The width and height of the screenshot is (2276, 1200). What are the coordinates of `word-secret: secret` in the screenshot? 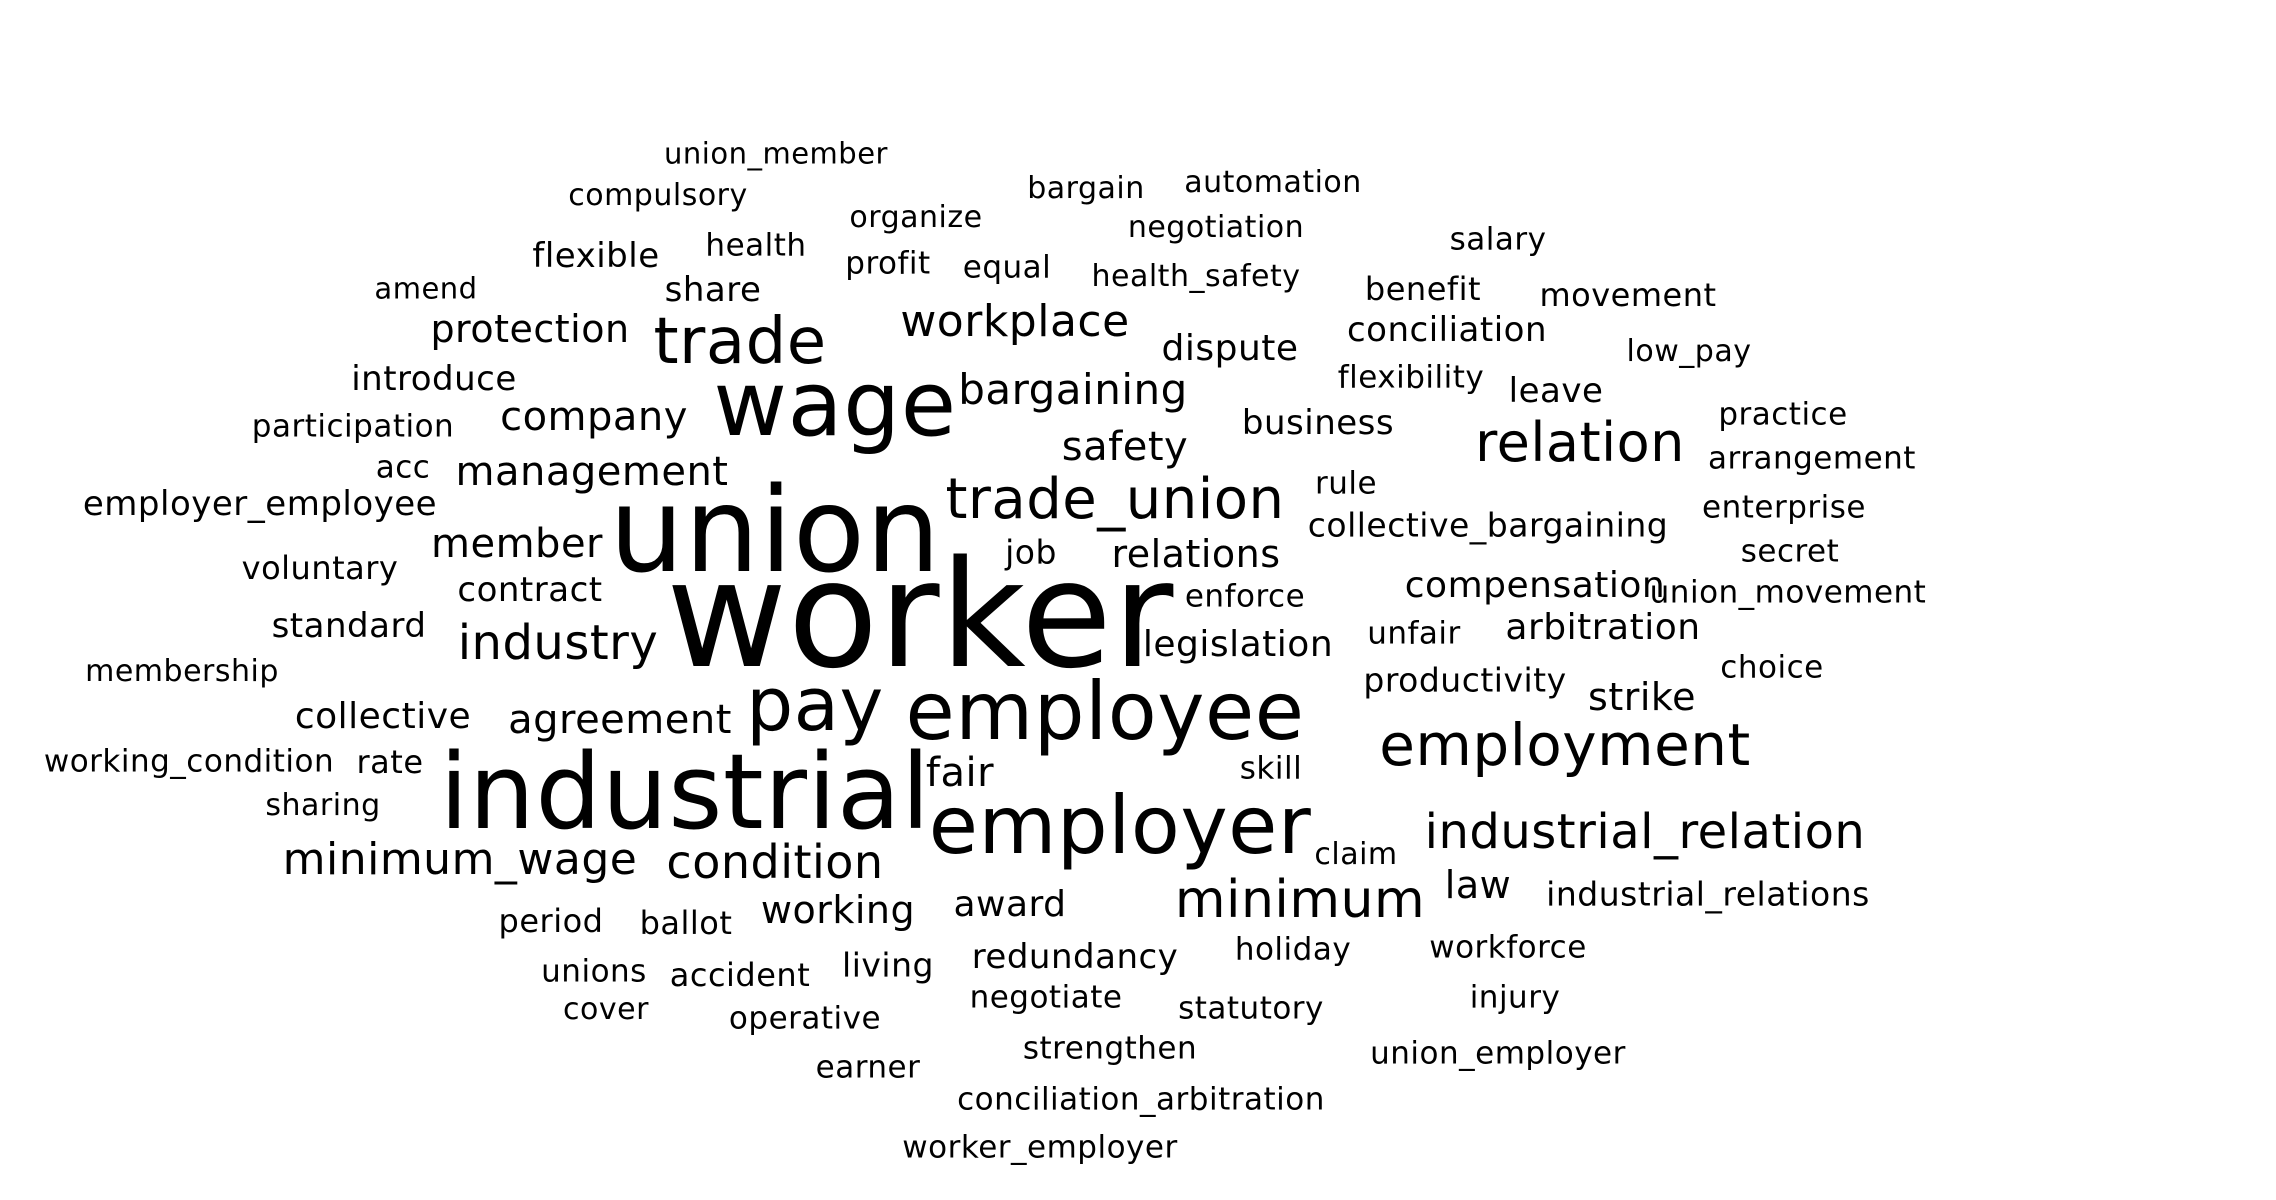 It's located at (1790, 551).